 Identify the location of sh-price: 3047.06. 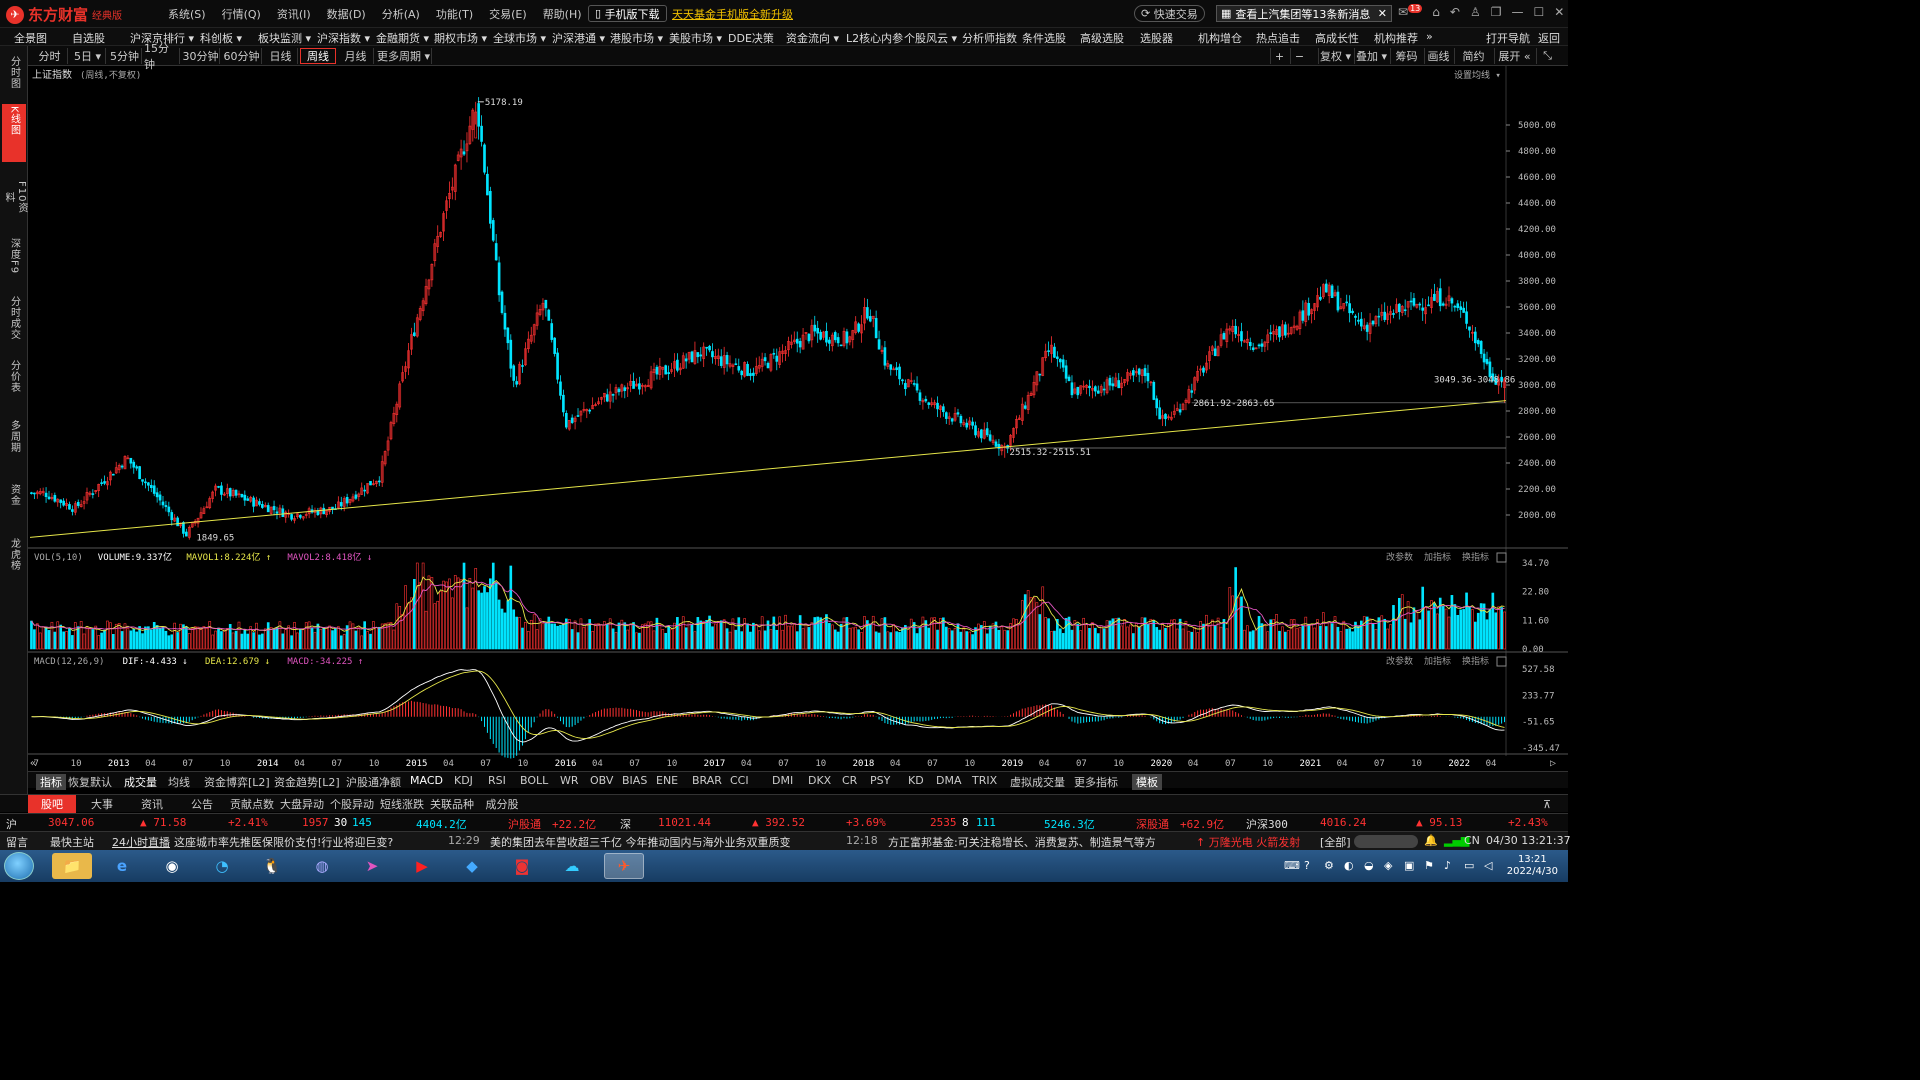
(71, 822).